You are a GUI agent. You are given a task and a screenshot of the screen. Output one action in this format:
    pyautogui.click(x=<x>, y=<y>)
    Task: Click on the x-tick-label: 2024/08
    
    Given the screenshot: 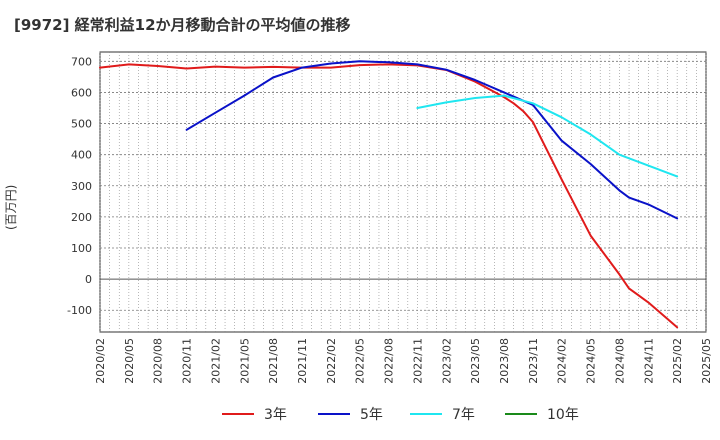 What is the action you would take?
    pyautogui.click(x=619, y=361)
    